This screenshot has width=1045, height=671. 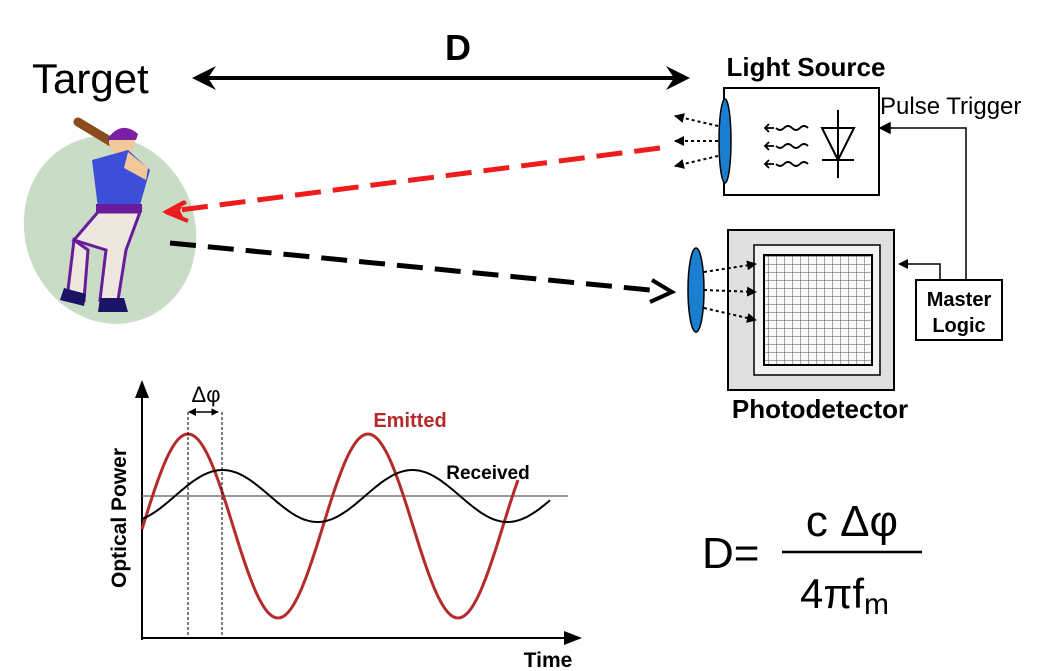 What do you see at coordinates (844, 595) in the screenshot?
I see `equation-denominator: 4πfm` at bounding box center [844, 595].